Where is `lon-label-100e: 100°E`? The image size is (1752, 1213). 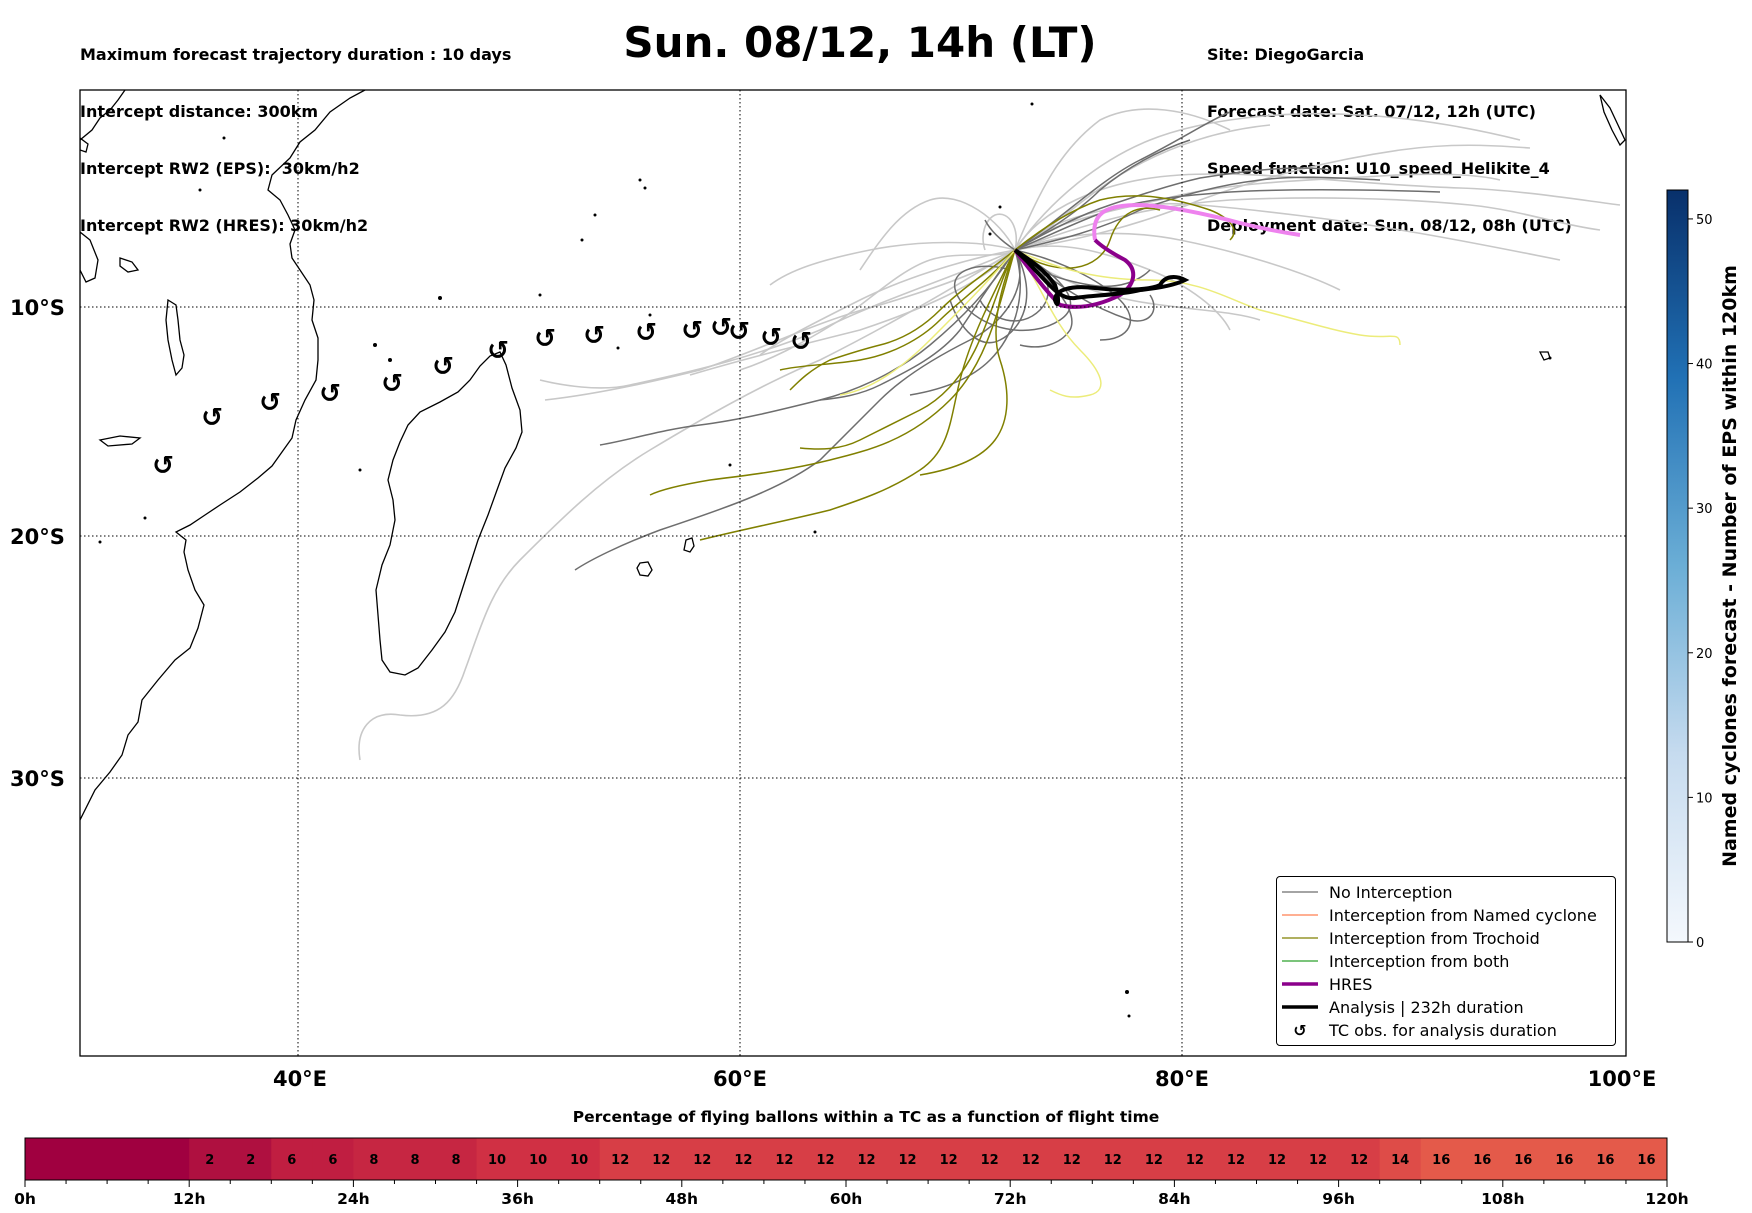 lon-label-100e: 100°E is located at coordinates (1622, 1079).